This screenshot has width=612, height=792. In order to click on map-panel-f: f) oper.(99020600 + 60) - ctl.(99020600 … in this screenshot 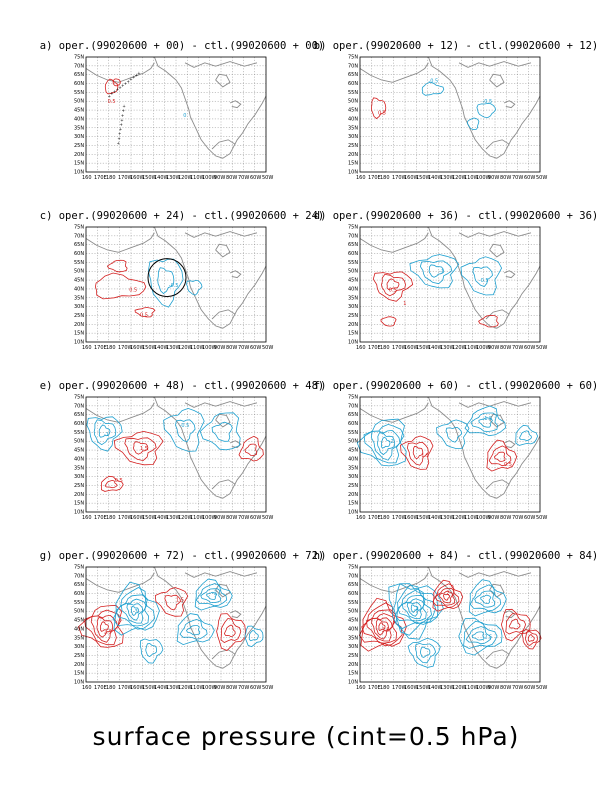, I will do `click(456, 460)`.